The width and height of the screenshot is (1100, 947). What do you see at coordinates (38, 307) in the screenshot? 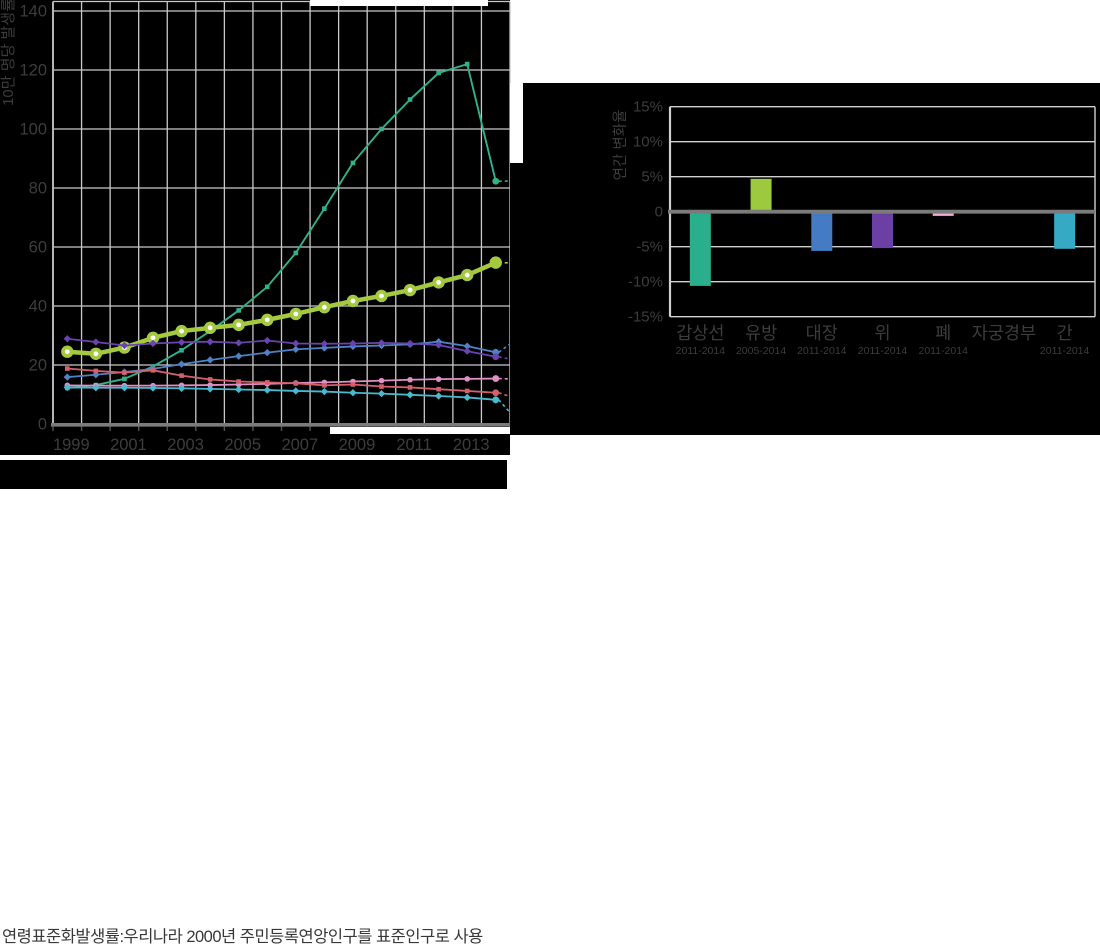
I see `svg-text: 40` at bounding box center [38, 307].